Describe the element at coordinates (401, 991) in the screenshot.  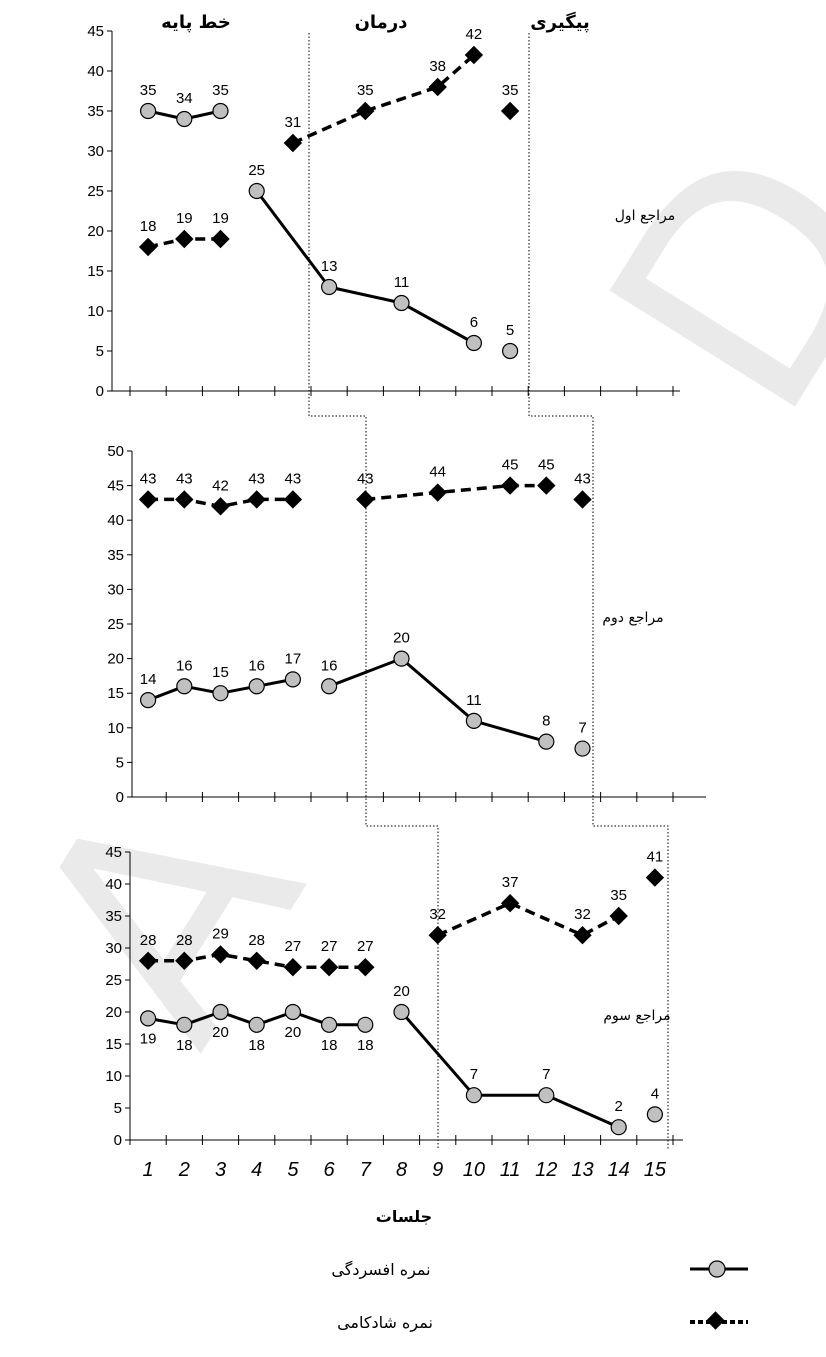
I see `panel-3-depression-label-s8: 20` at that location.